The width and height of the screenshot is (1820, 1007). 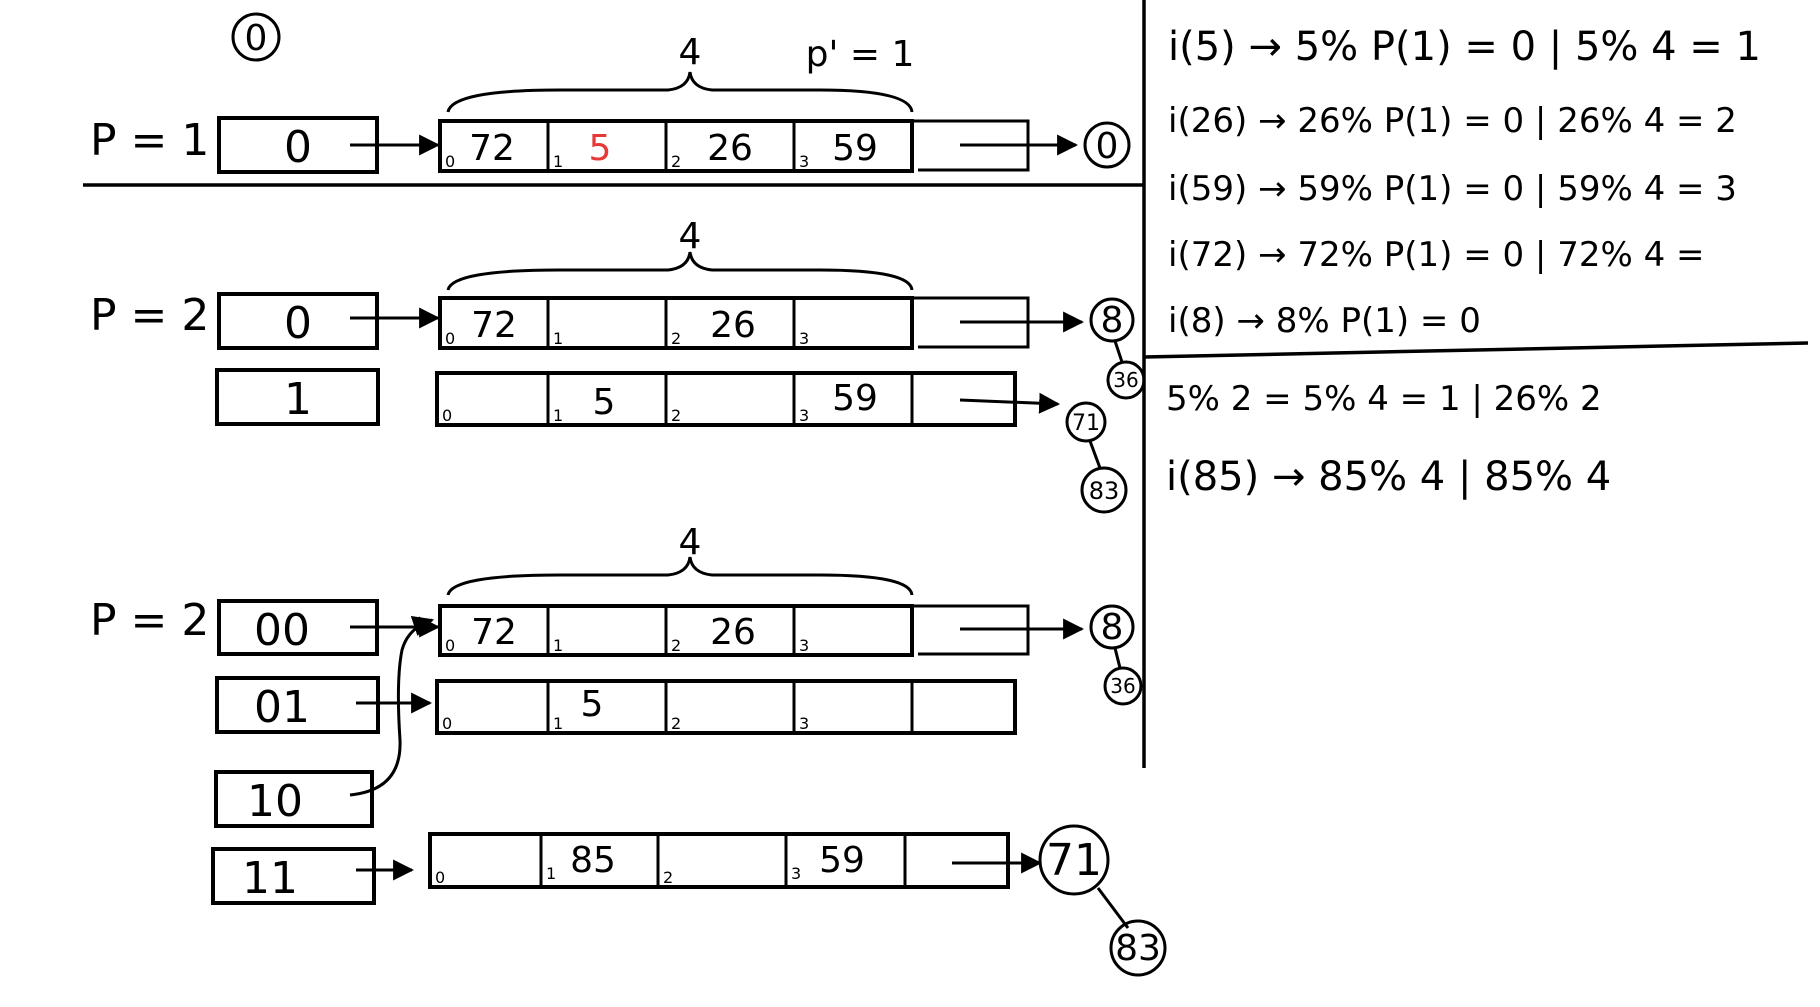 I want to click on note-line-6: 5% 2 = 5% 4 = 1 | 26% 2, so click(x=1384, y=399).